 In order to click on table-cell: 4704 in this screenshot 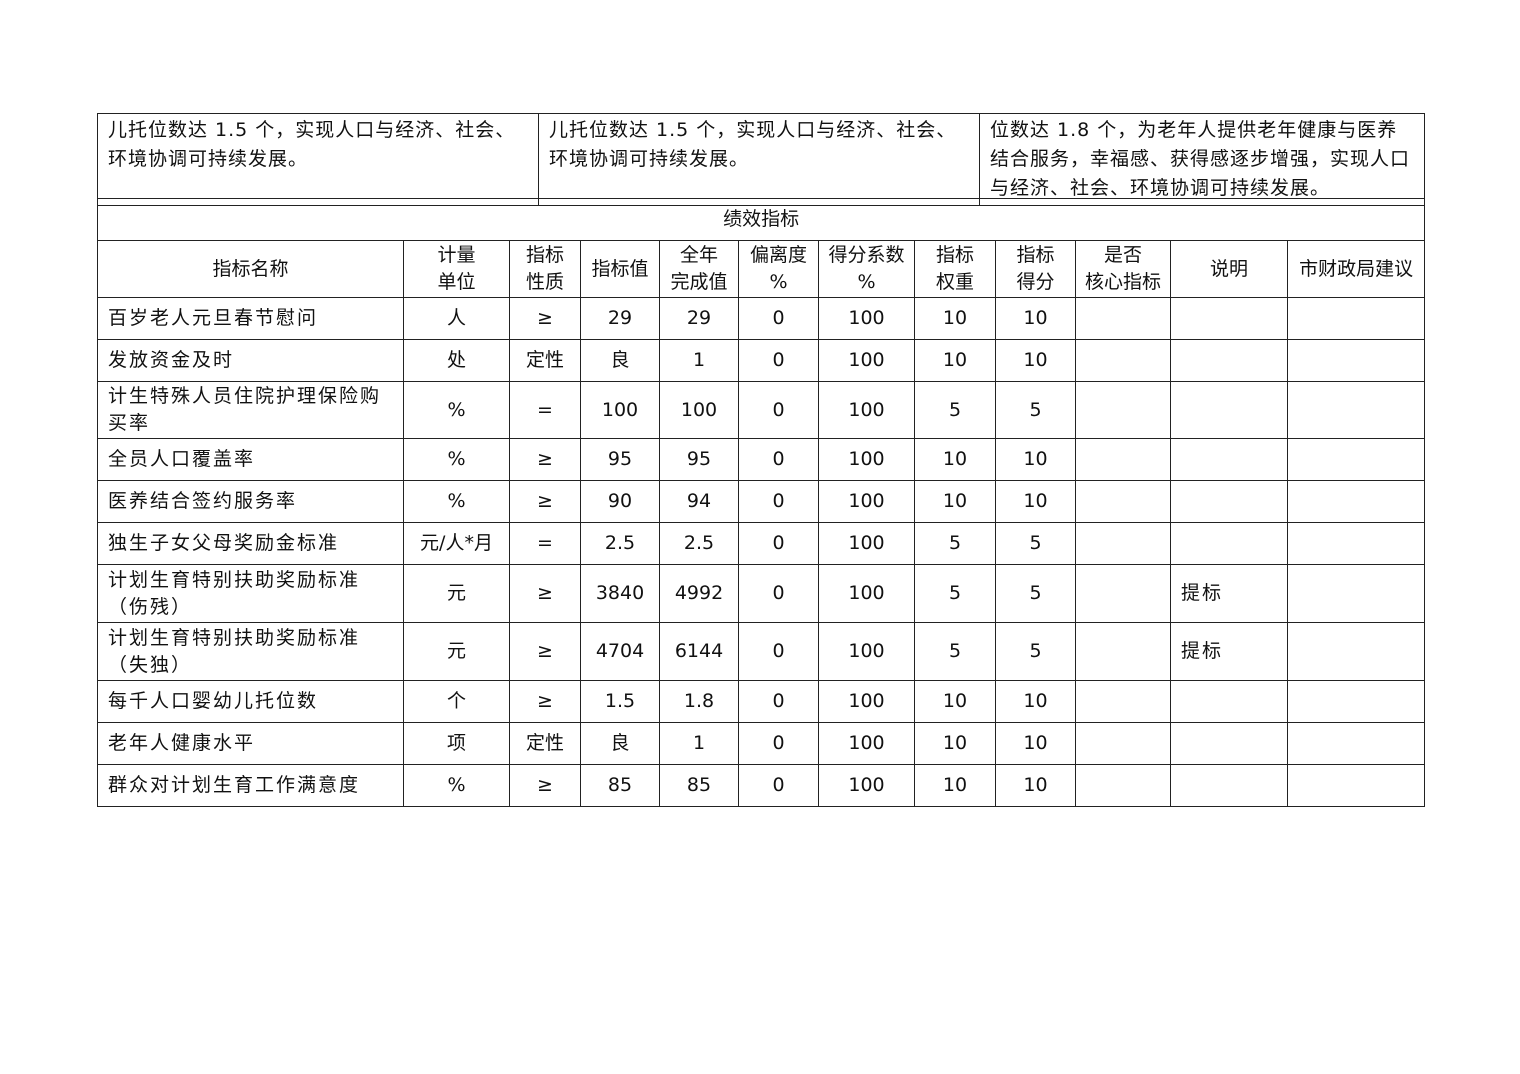, I will do `click(620, 651)`.